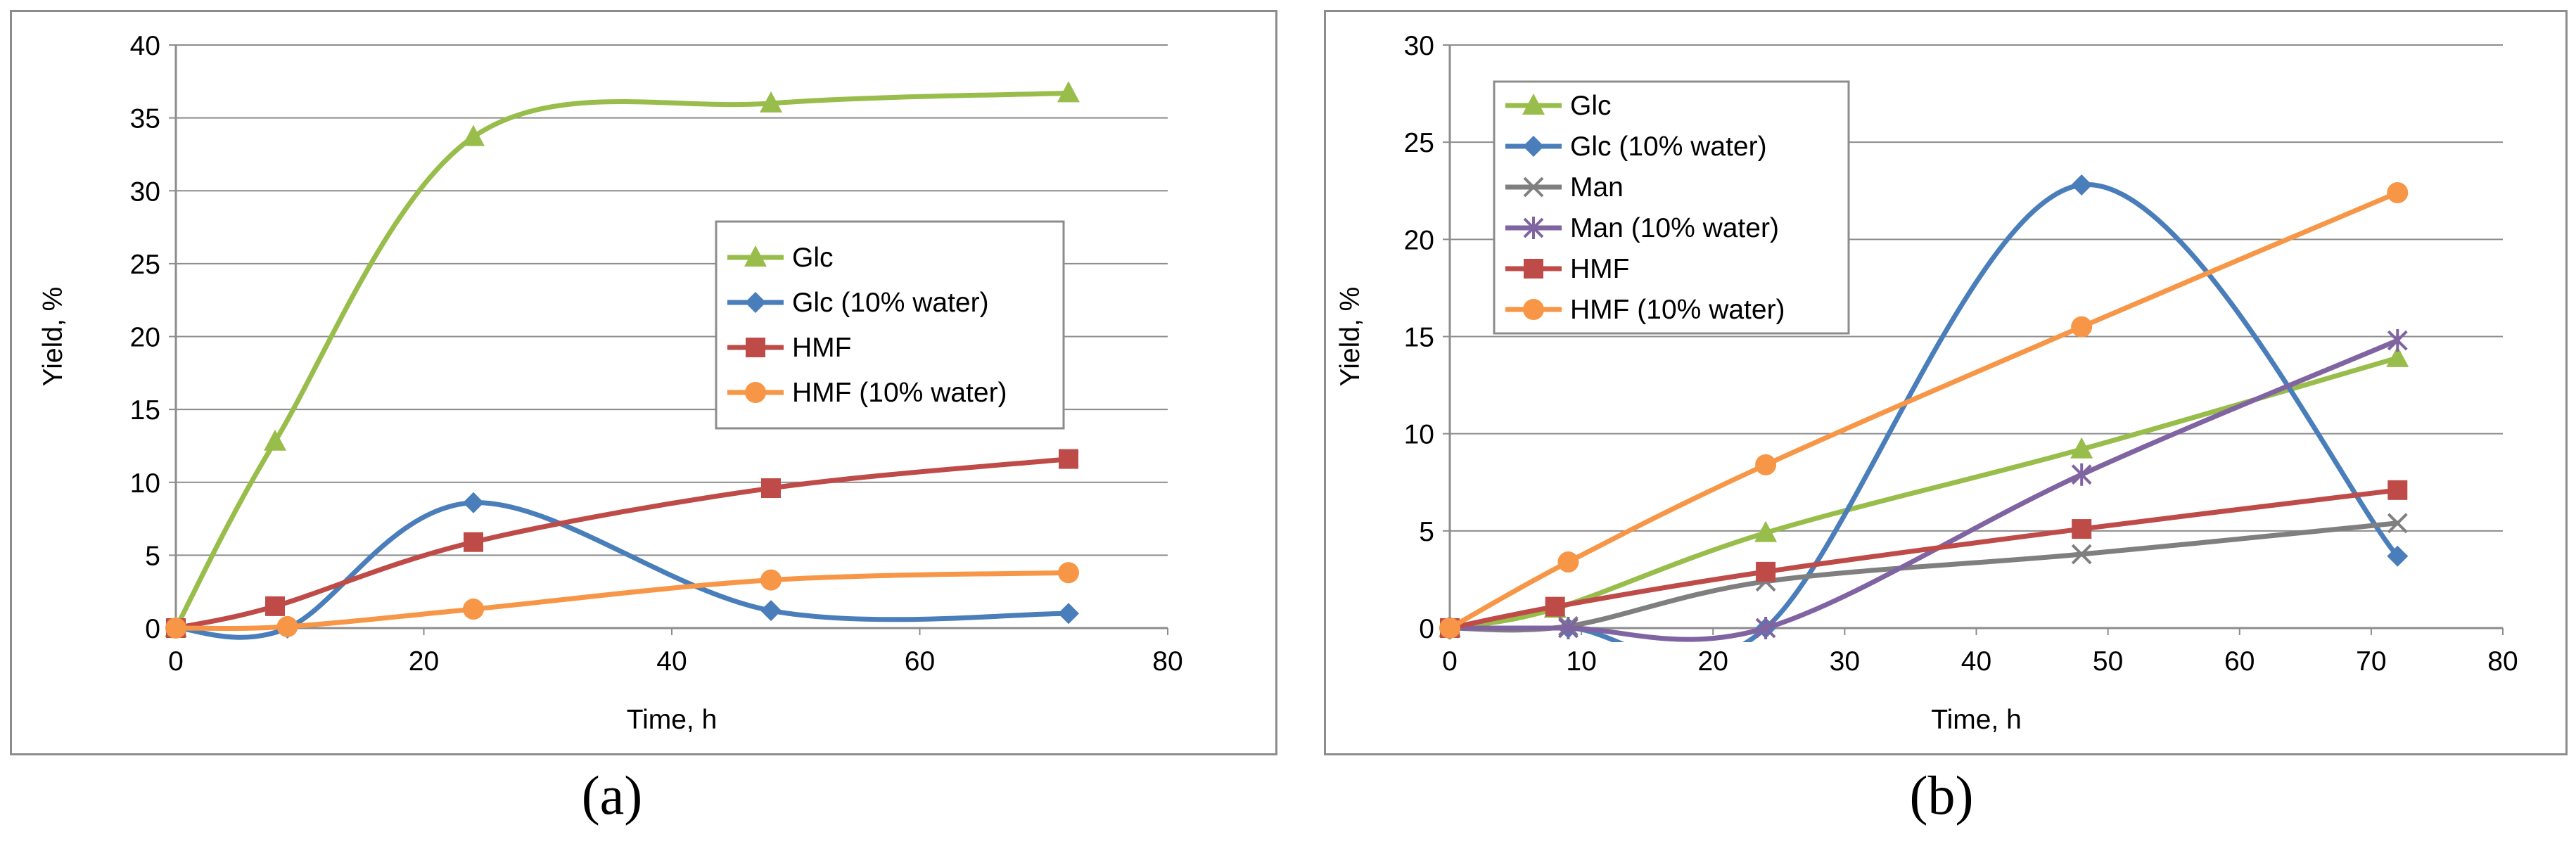  Describe the element at coordinates (890, 325) in the screenshot. I see `legend: Glc Glc (10% water) HMF HMF (10% water)` at that location.